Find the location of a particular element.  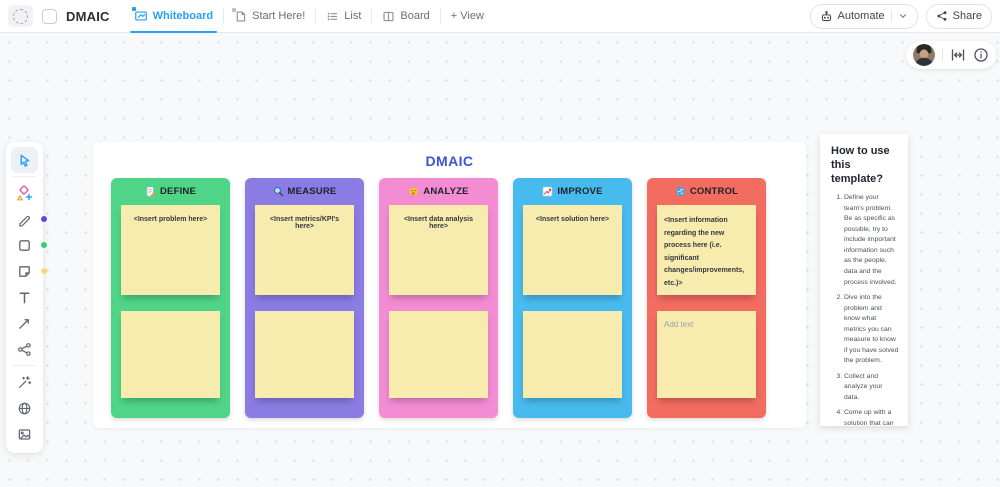

topbar-left: DMAIC is located at coordinates (55, 16).